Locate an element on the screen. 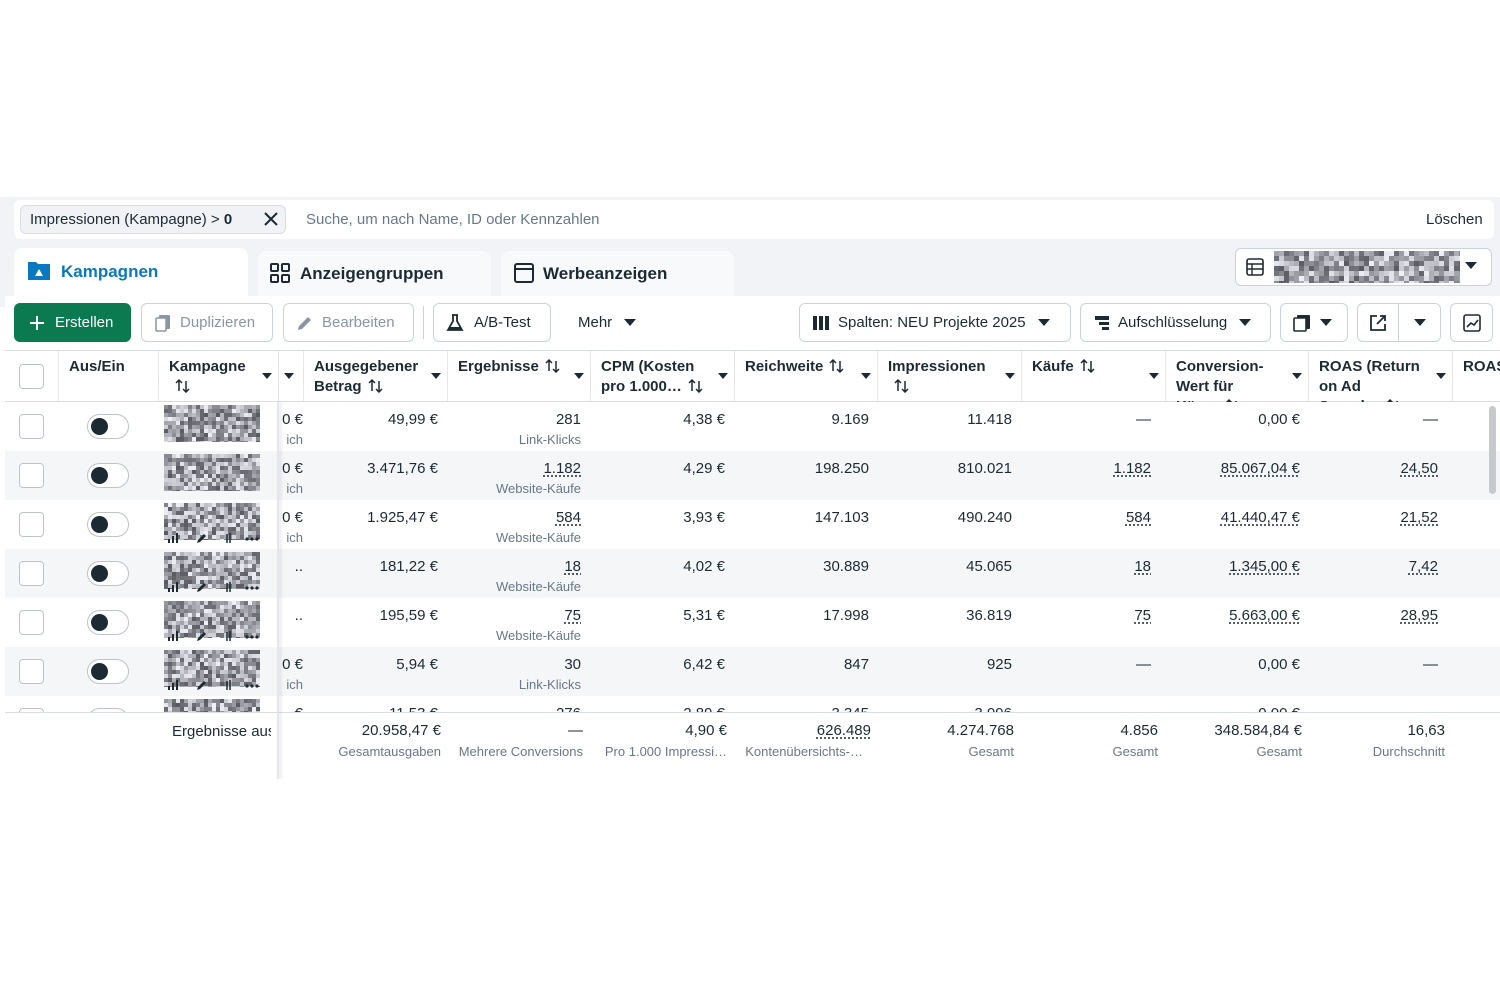 This screenshot has height=1000, width=1500. columns-button: Spalten: NEU Projekte 2025 is located at coordinates (935, 322).